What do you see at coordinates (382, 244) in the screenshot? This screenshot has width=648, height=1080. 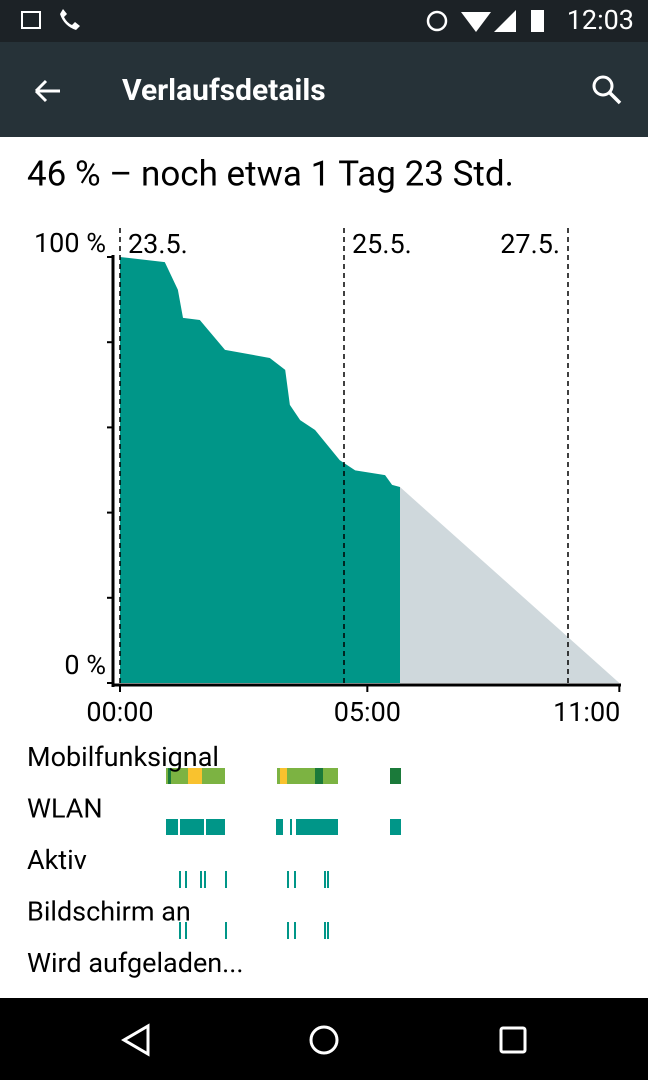 I see `date-marker-label: 25.5.` at bounding box center [382, 244].